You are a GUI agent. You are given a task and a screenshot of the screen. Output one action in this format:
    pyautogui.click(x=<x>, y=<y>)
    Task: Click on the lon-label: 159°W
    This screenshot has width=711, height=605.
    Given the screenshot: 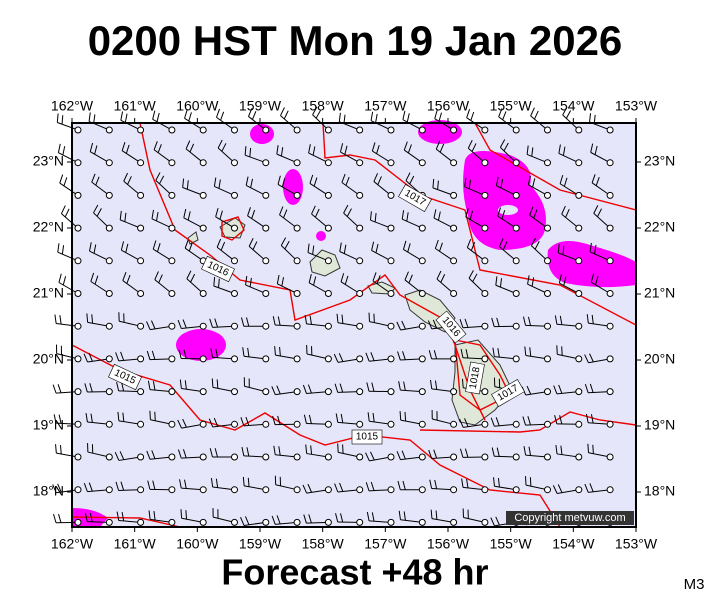 What is the action you would take?
    pyautogui.click(x=260, y=106)
    